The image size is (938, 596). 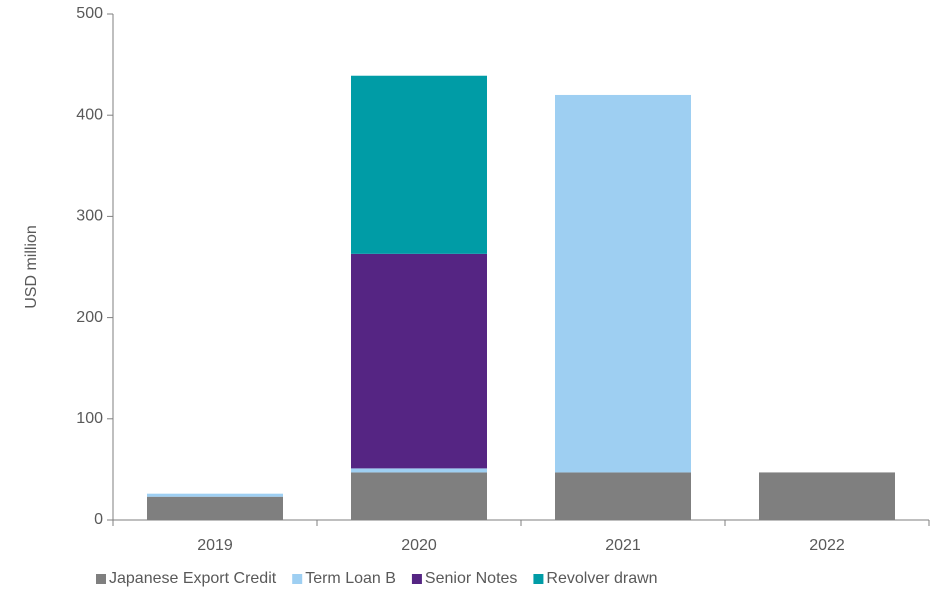 I want to click on x-tick-label: 2022, so click(x=827, y=545).